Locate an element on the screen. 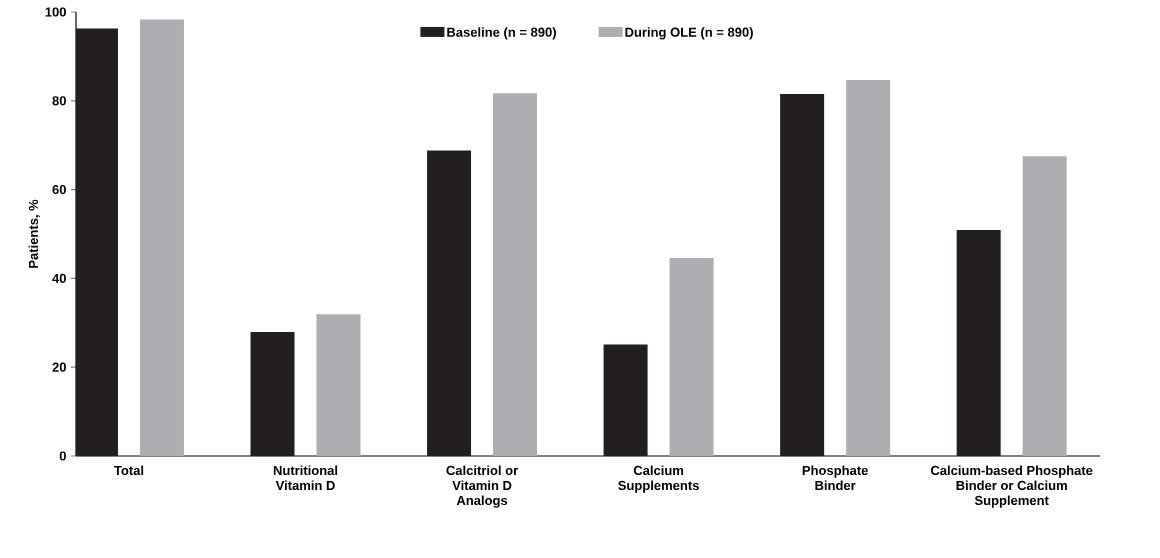 The height and width of the screenshot is (558, 1160). x-tick-label: Calcium-based Phosphate Binder or Calcium Supplement is located at coordinates (1011, 486).